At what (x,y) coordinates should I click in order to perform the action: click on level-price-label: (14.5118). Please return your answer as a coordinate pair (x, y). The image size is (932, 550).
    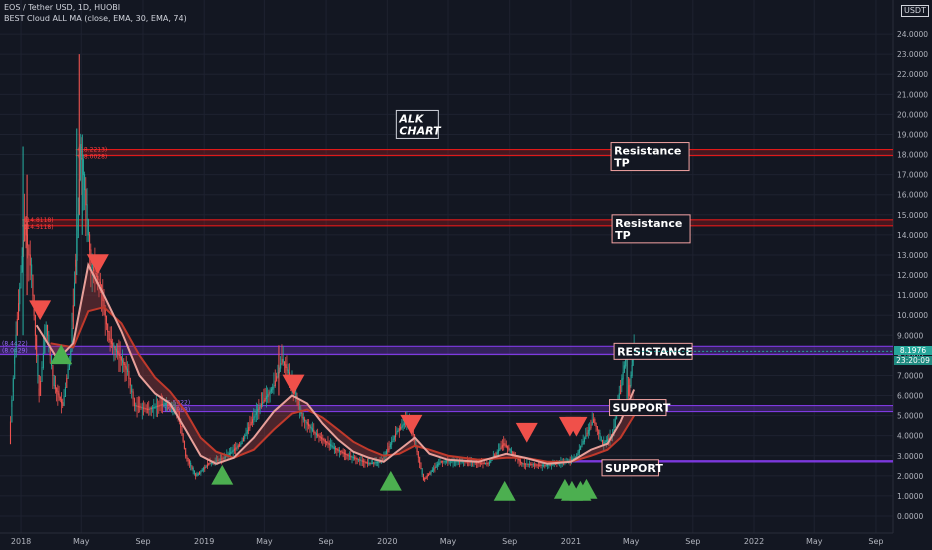
    Looking at the image, I should click on (39, 227).